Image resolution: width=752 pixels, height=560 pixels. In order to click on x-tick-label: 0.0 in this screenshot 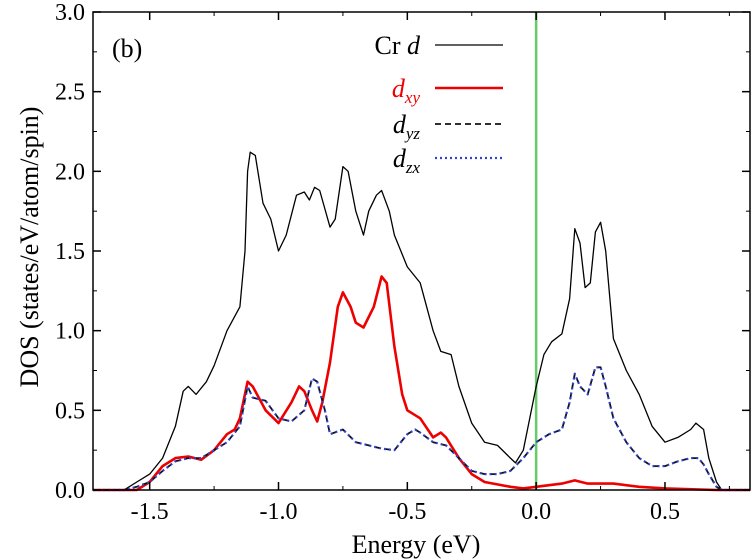, I will do `click(536, 512)`.